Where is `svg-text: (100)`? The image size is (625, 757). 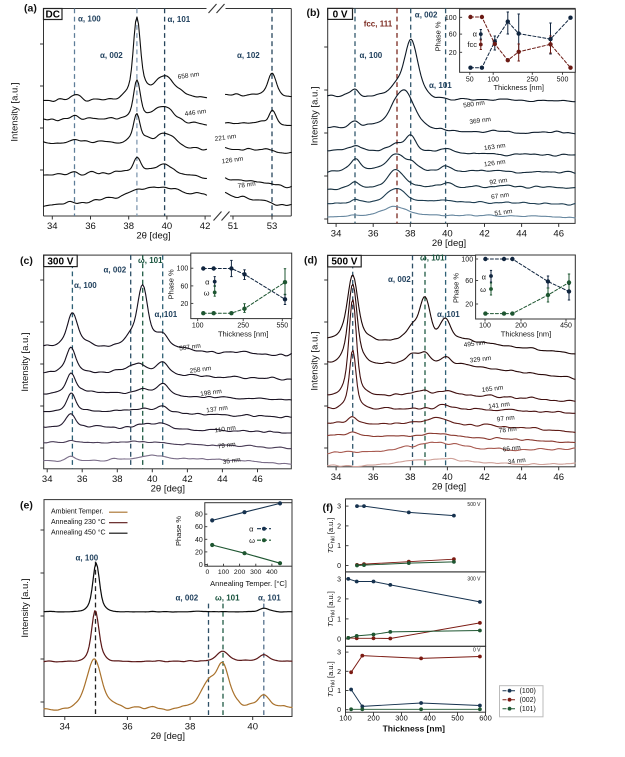
svg-text: (100) is located at coordinates (528, 691).